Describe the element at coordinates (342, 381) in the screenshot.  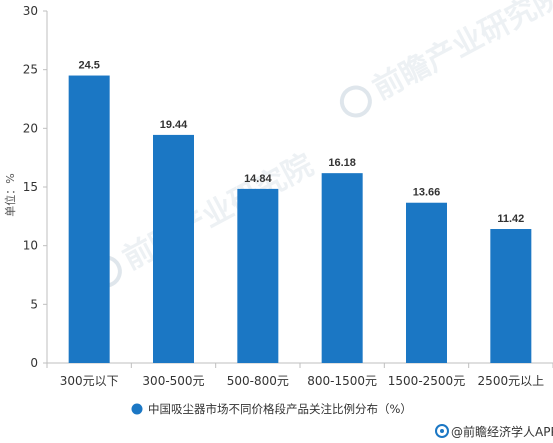
I see `x-tick-label: 800-1500元` at that location.